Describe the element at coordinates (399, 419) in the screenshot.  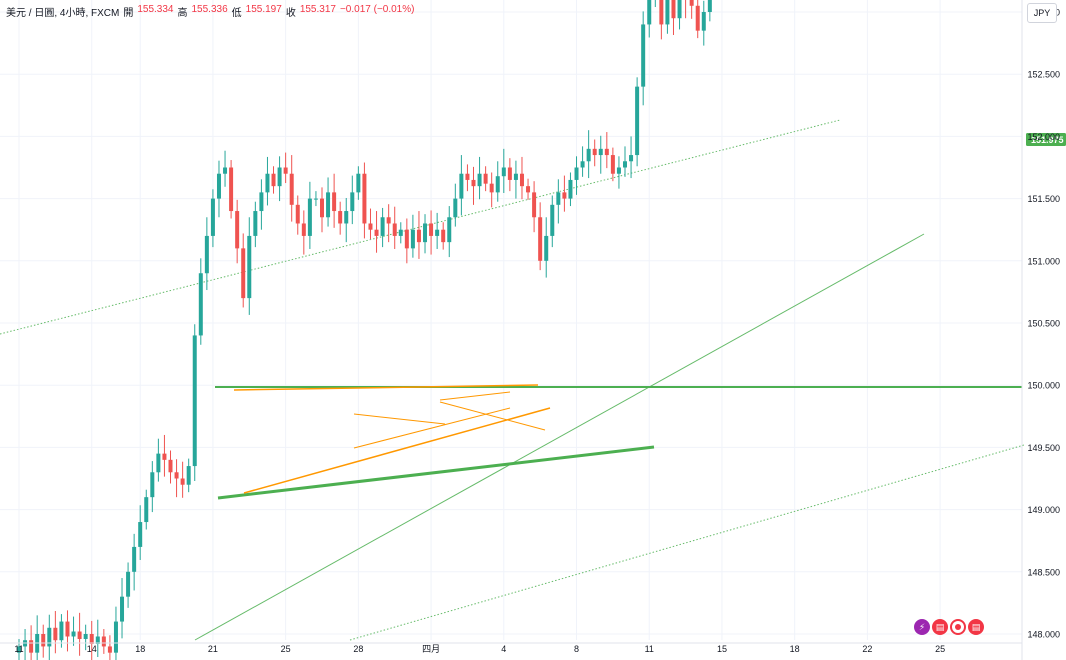
I see `orange-triangle-b` at that location.